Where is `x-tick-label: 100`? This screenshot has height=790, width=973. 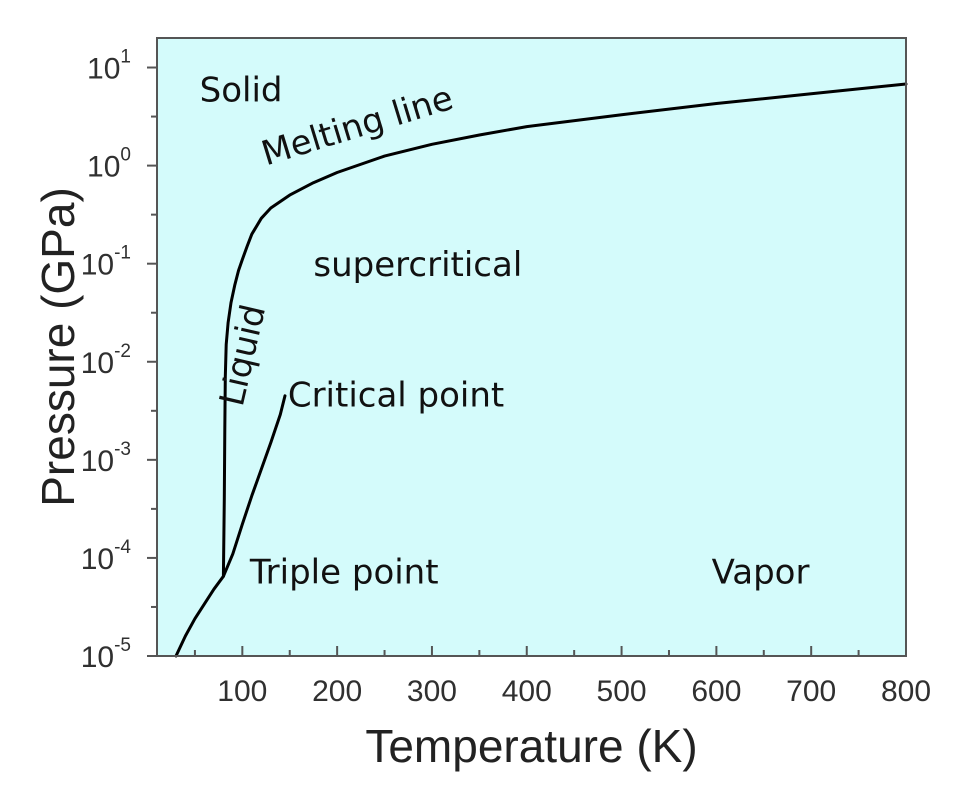 x-tick-label: 100 is located at coordinates (242, 691).